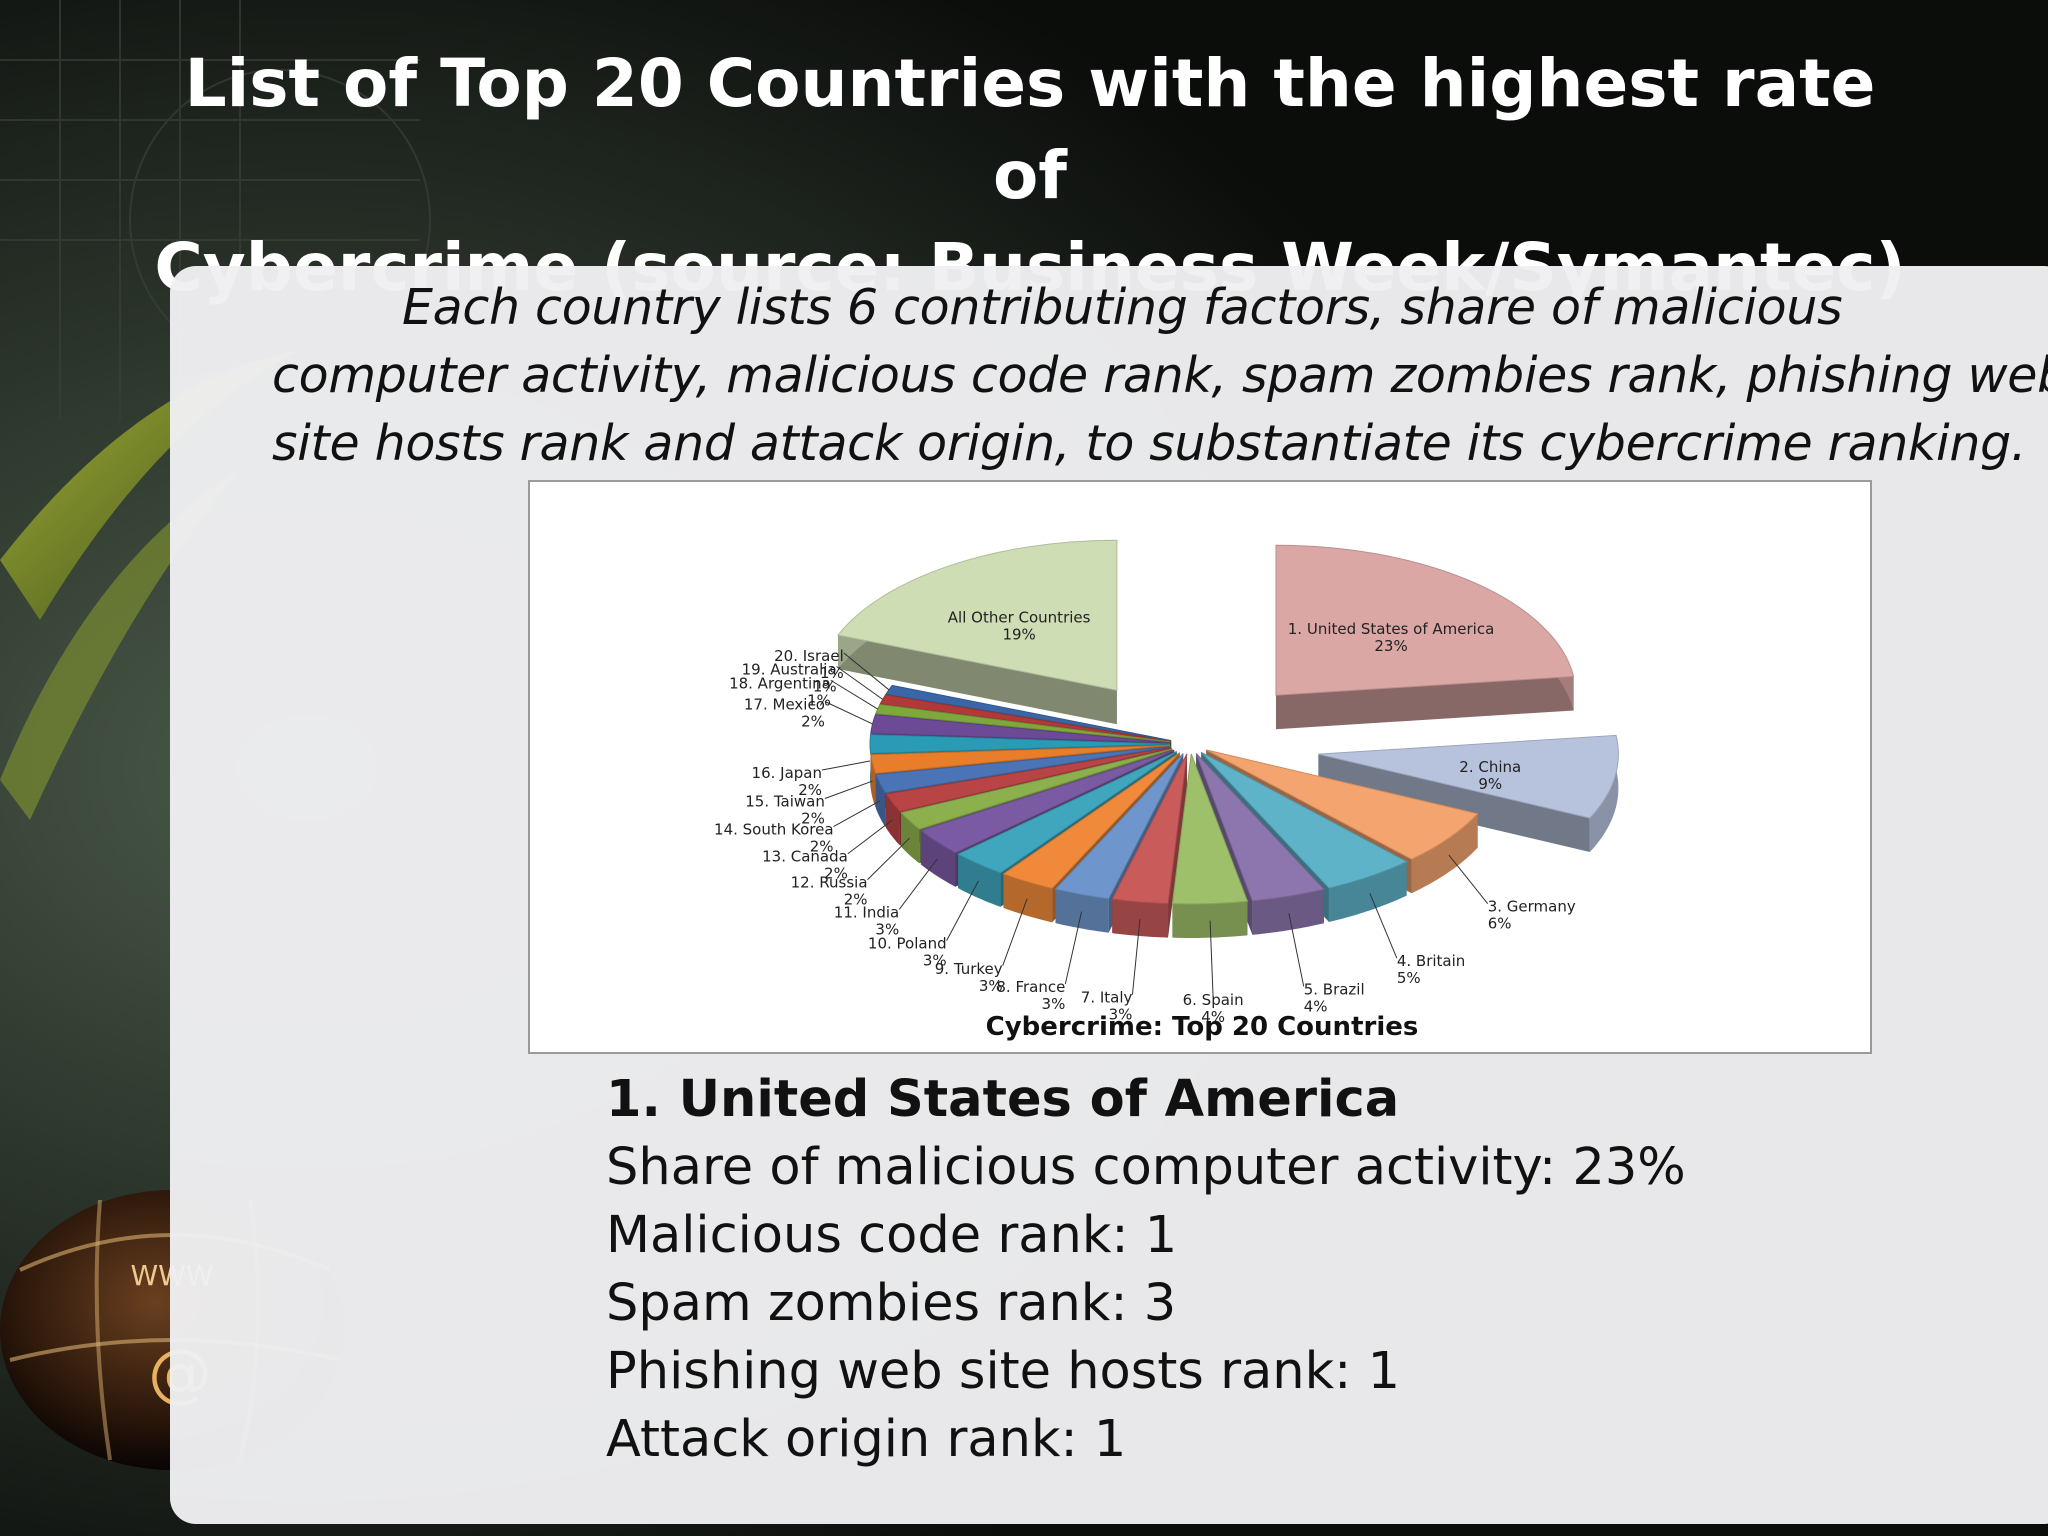  What do you see at coordinates (866, 1439) in the screenshot?
I see `details-attack-origin: Attack origin rank: 1` at bounding box center [866, 1439].